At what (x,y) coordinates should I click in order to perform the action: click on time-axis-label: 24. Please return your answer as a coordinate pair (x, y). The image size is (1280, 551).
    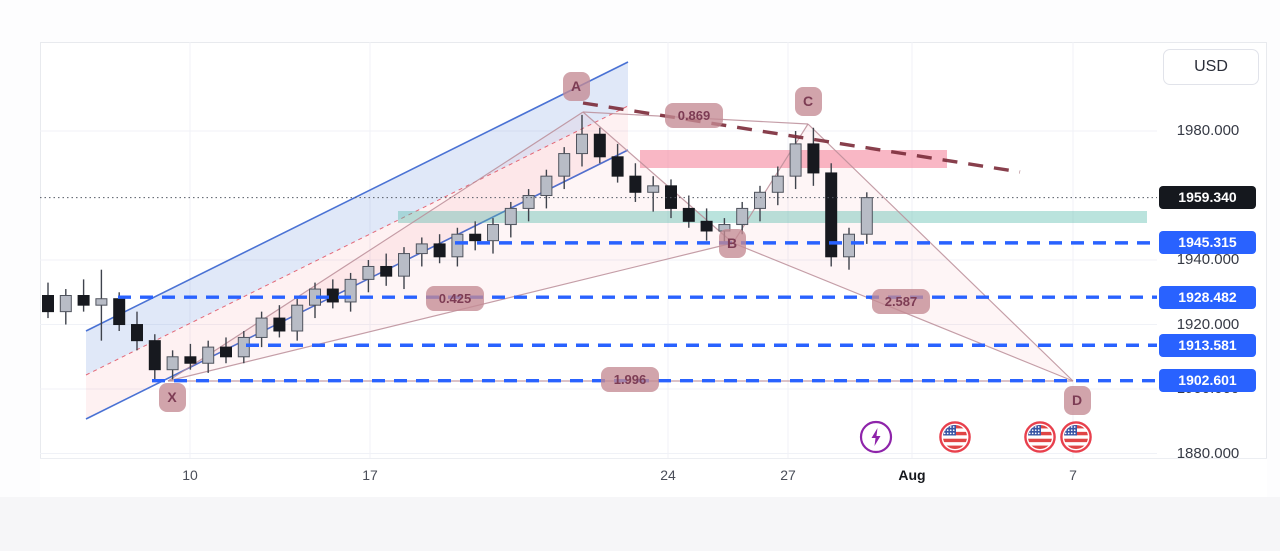
    Looking at the image, I should click on (668, 475).